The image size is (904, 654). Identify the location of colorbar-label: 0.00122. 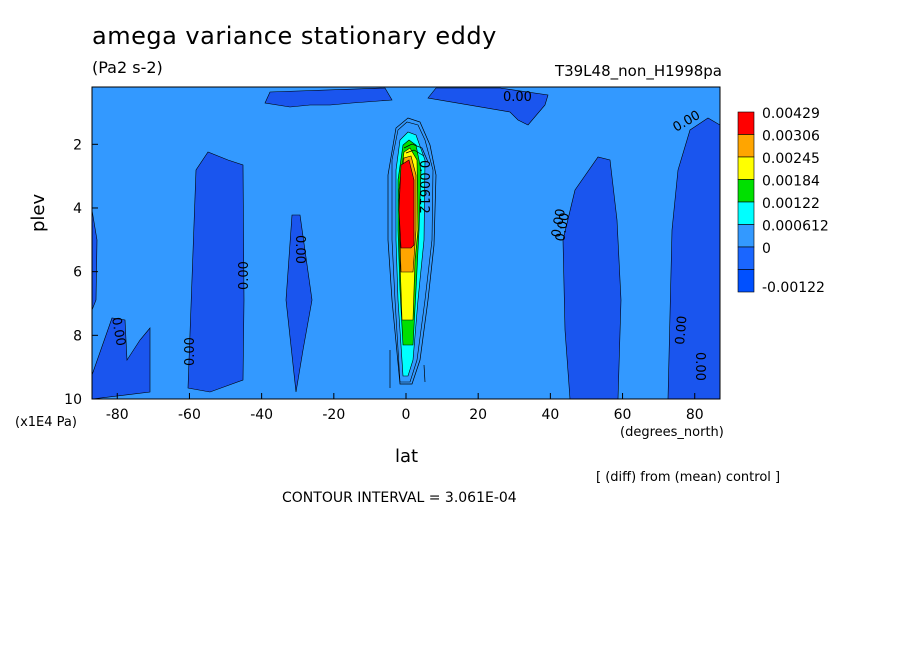
(791, 204).